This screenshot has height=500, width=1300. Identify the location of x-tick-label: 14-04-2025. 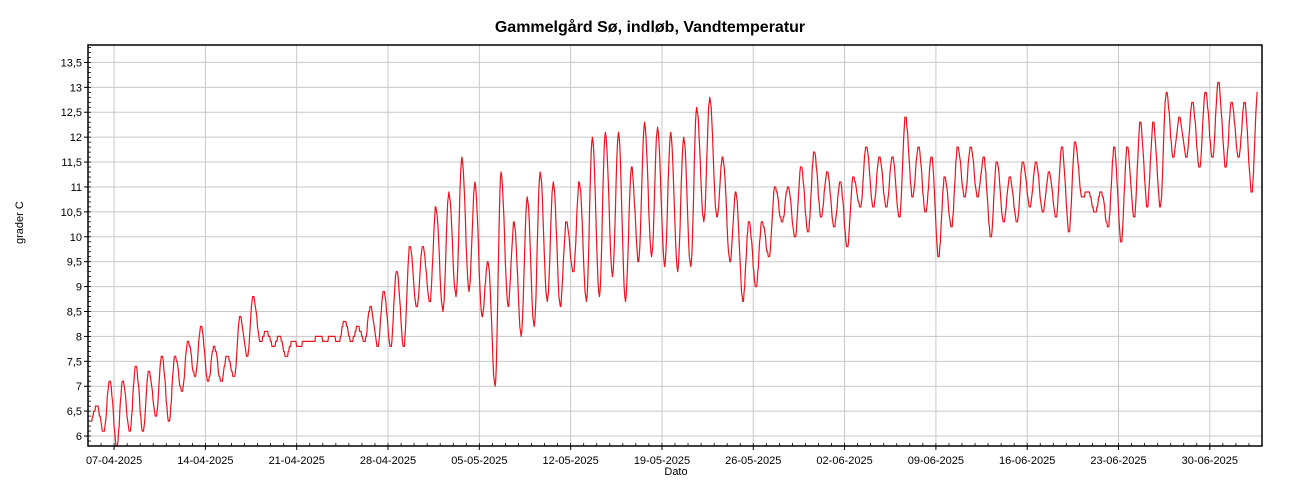
(205, 461).